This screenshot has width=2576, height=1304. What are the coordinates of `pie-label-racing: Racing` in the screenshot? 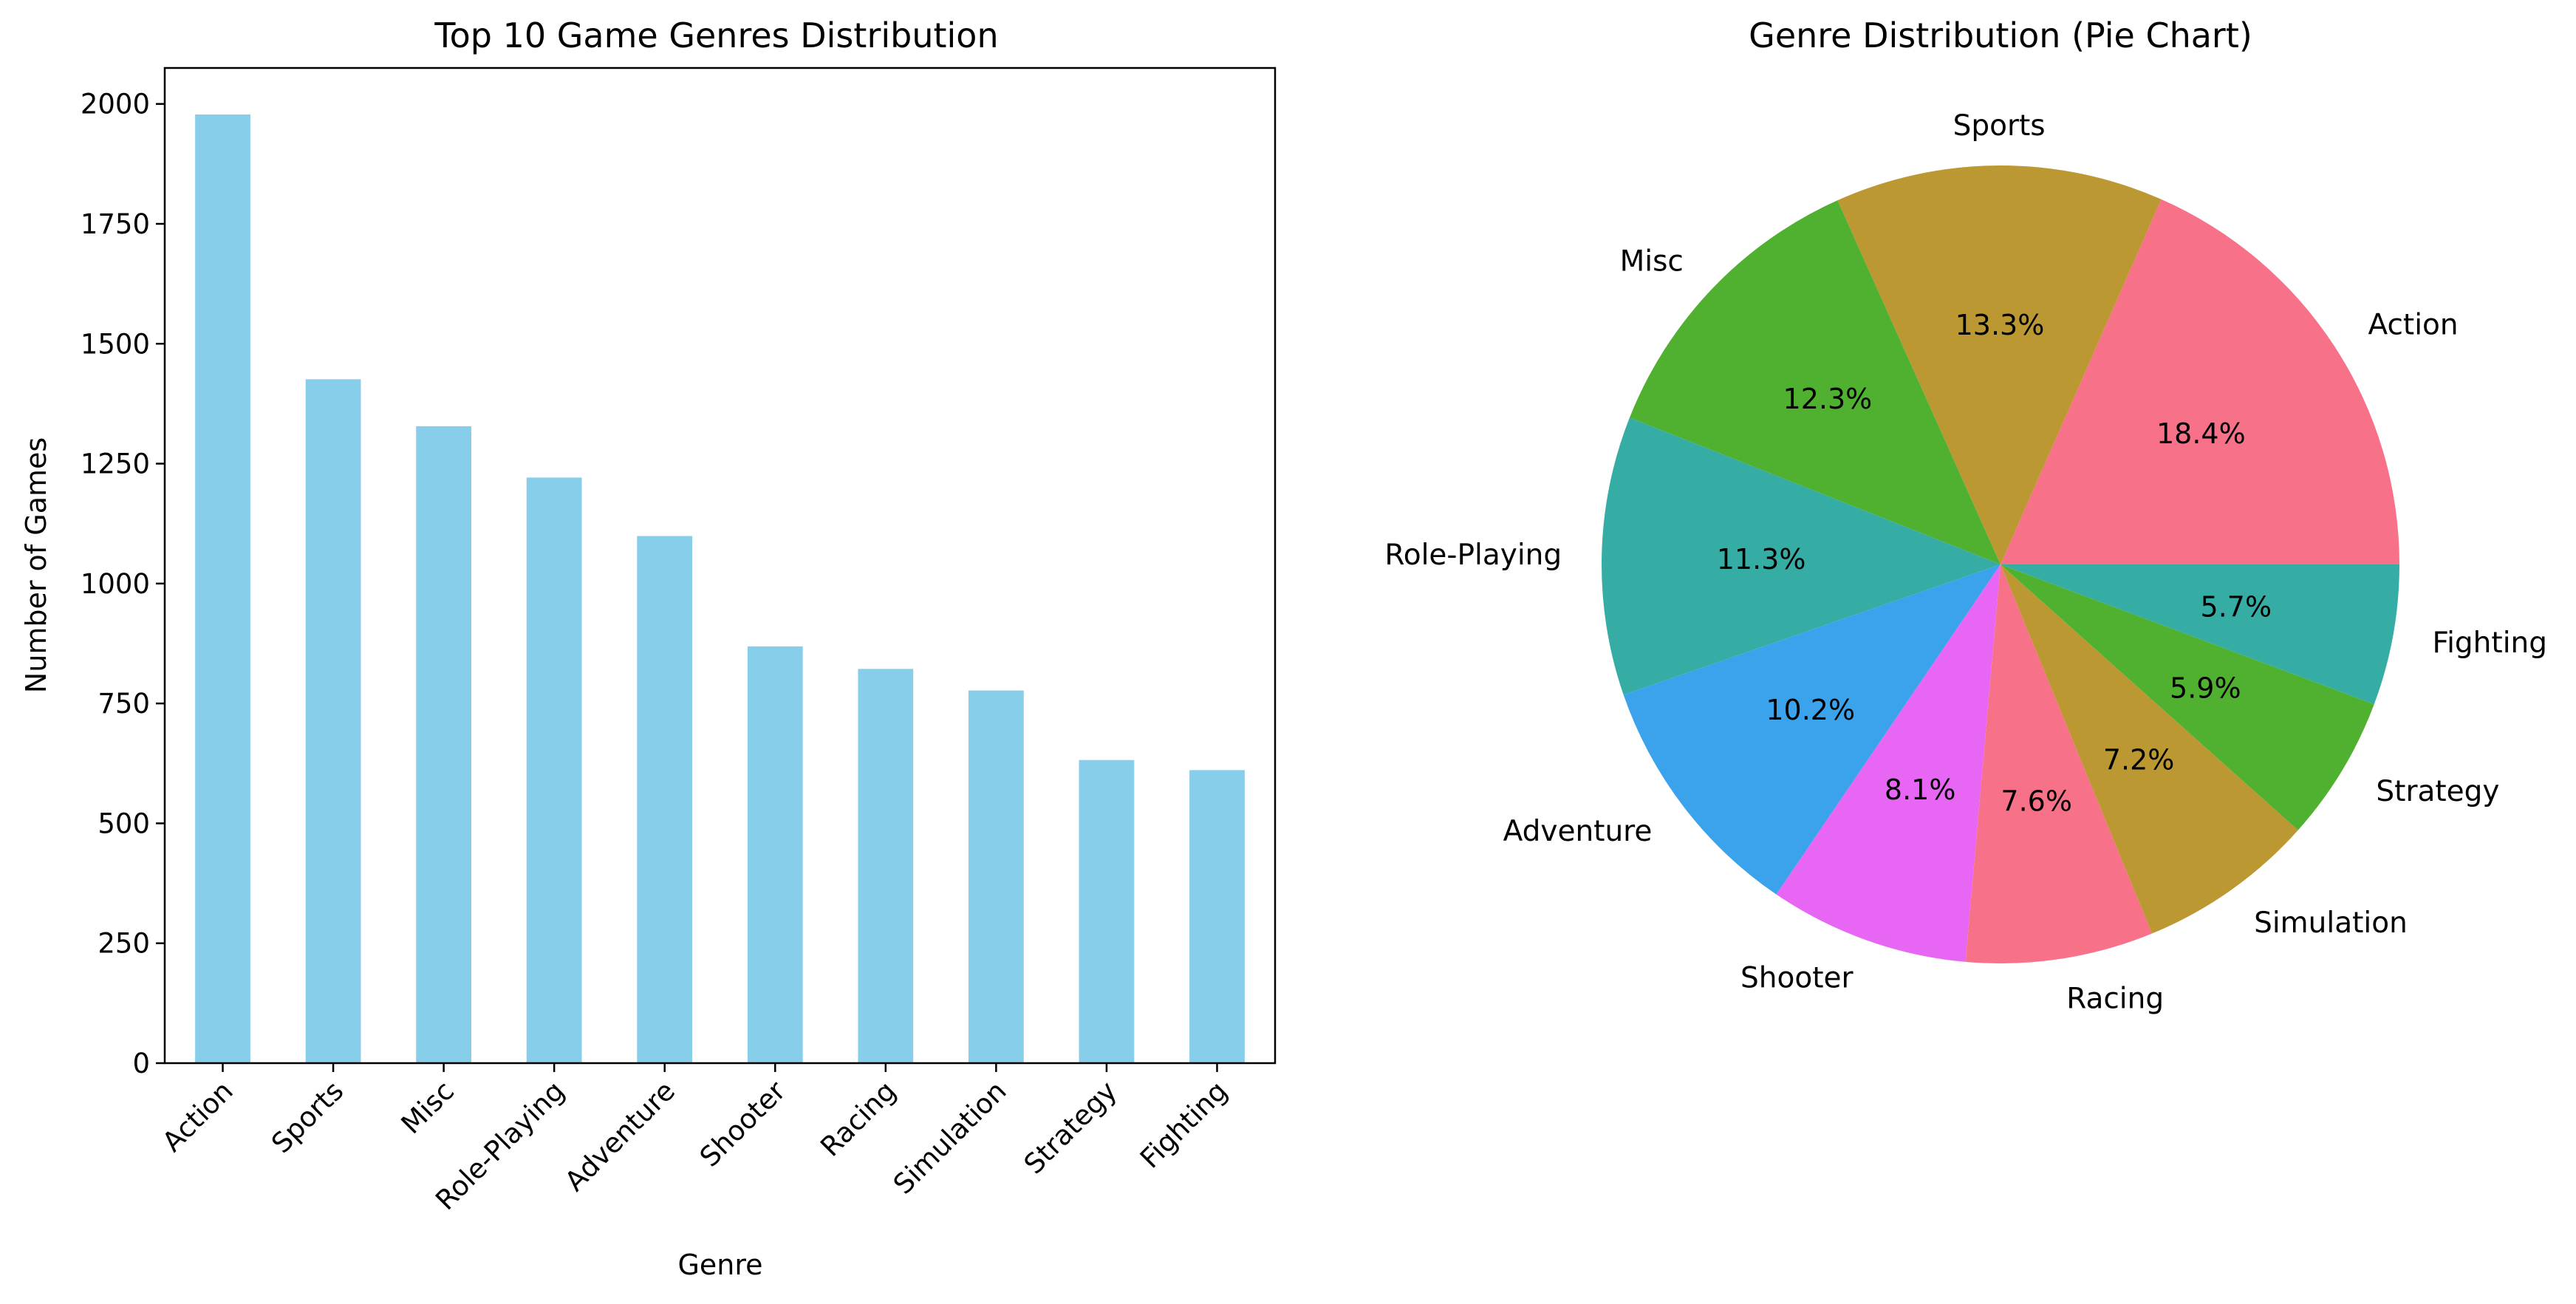 It's located at (2115, 998).